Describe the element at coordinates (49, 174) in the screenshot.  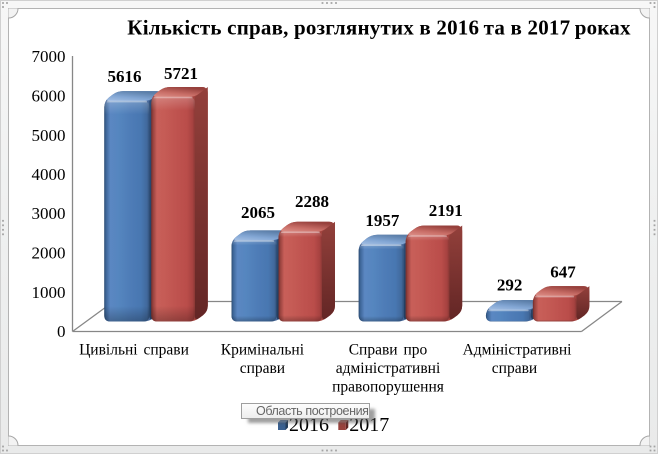
I see `svg-text: 4000` at that location.